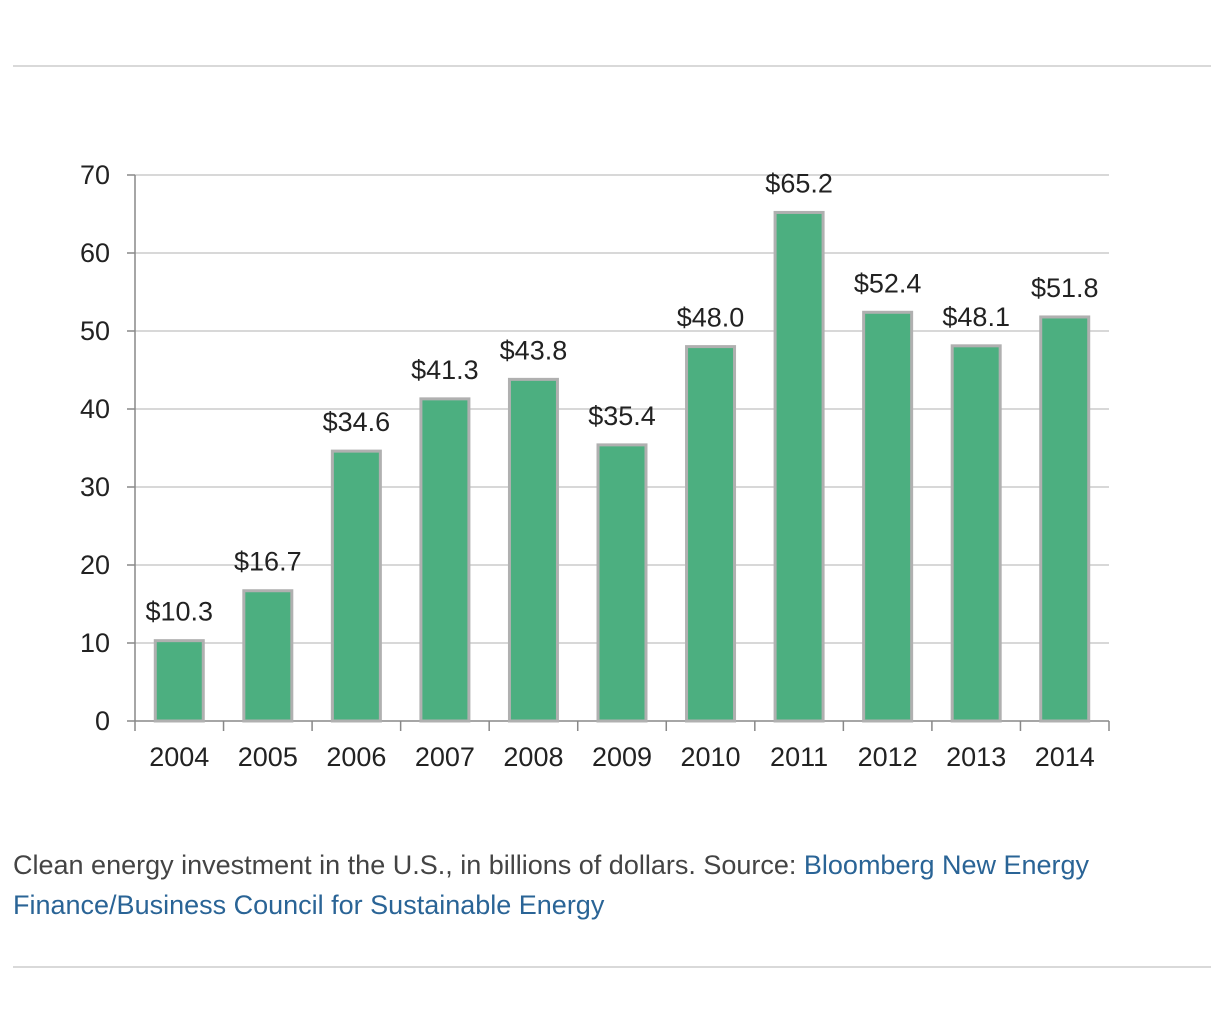 The width and height of the screenshot is (1232, 1016). Describe the element at coordinates (799, 466) in the screenshot. I see `bar-2011` at that location.